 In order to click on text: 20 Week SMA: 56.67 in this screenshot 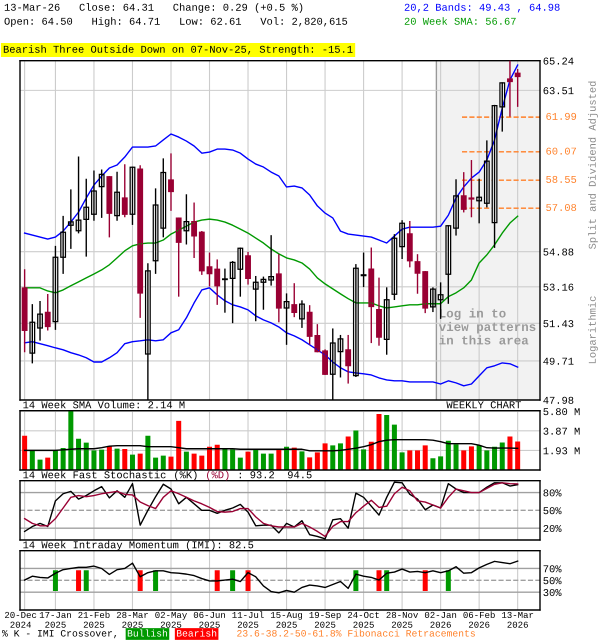, I will do `click(460, 21)`.